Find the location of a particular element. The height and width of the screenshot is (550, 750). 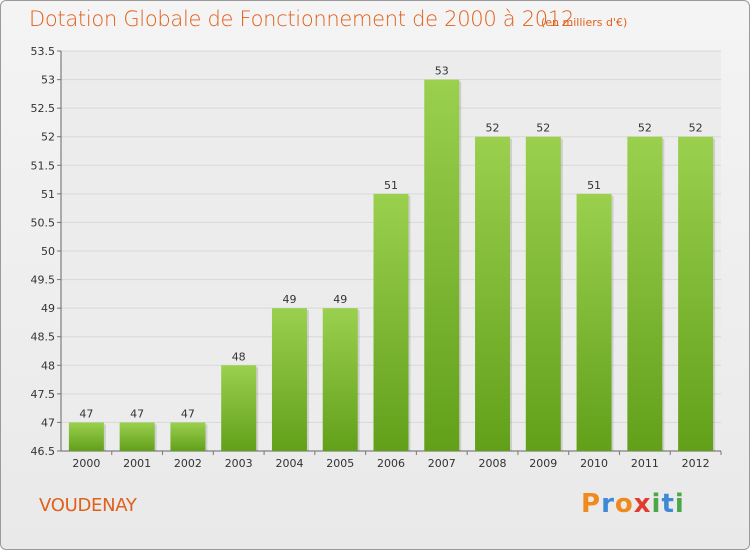

x-tick-label: 2011 is located at coordinates (645, 463).